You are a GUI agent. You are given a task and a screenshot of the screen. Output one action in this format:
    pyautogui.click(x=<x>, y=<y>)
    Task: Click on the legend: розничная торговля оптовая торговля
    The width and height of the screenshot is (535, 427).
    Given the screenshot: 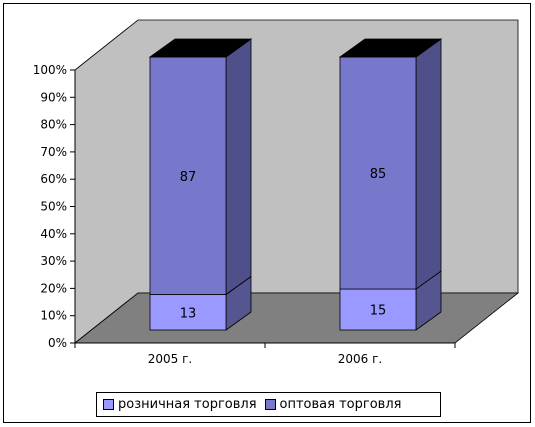 What is the action you would take?
    pyautogui.click(x=268, y=404)
    